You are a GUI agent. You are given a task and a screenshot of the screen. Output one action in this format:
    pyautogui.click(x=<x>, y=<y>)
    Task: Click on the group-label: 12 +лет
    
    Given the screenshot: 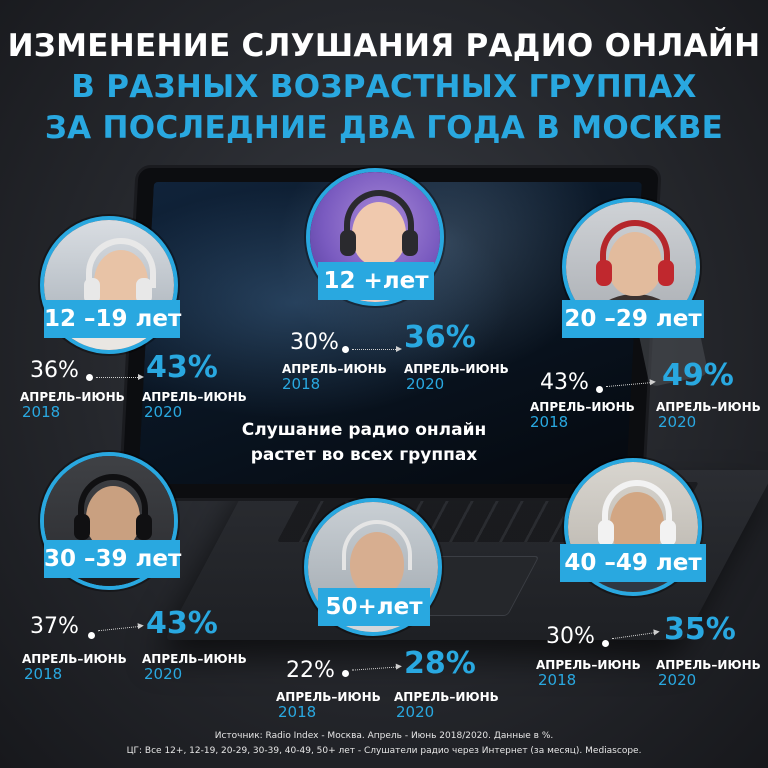 What is the action you would take?
    pyautogui.click(x=376, y=281)
    